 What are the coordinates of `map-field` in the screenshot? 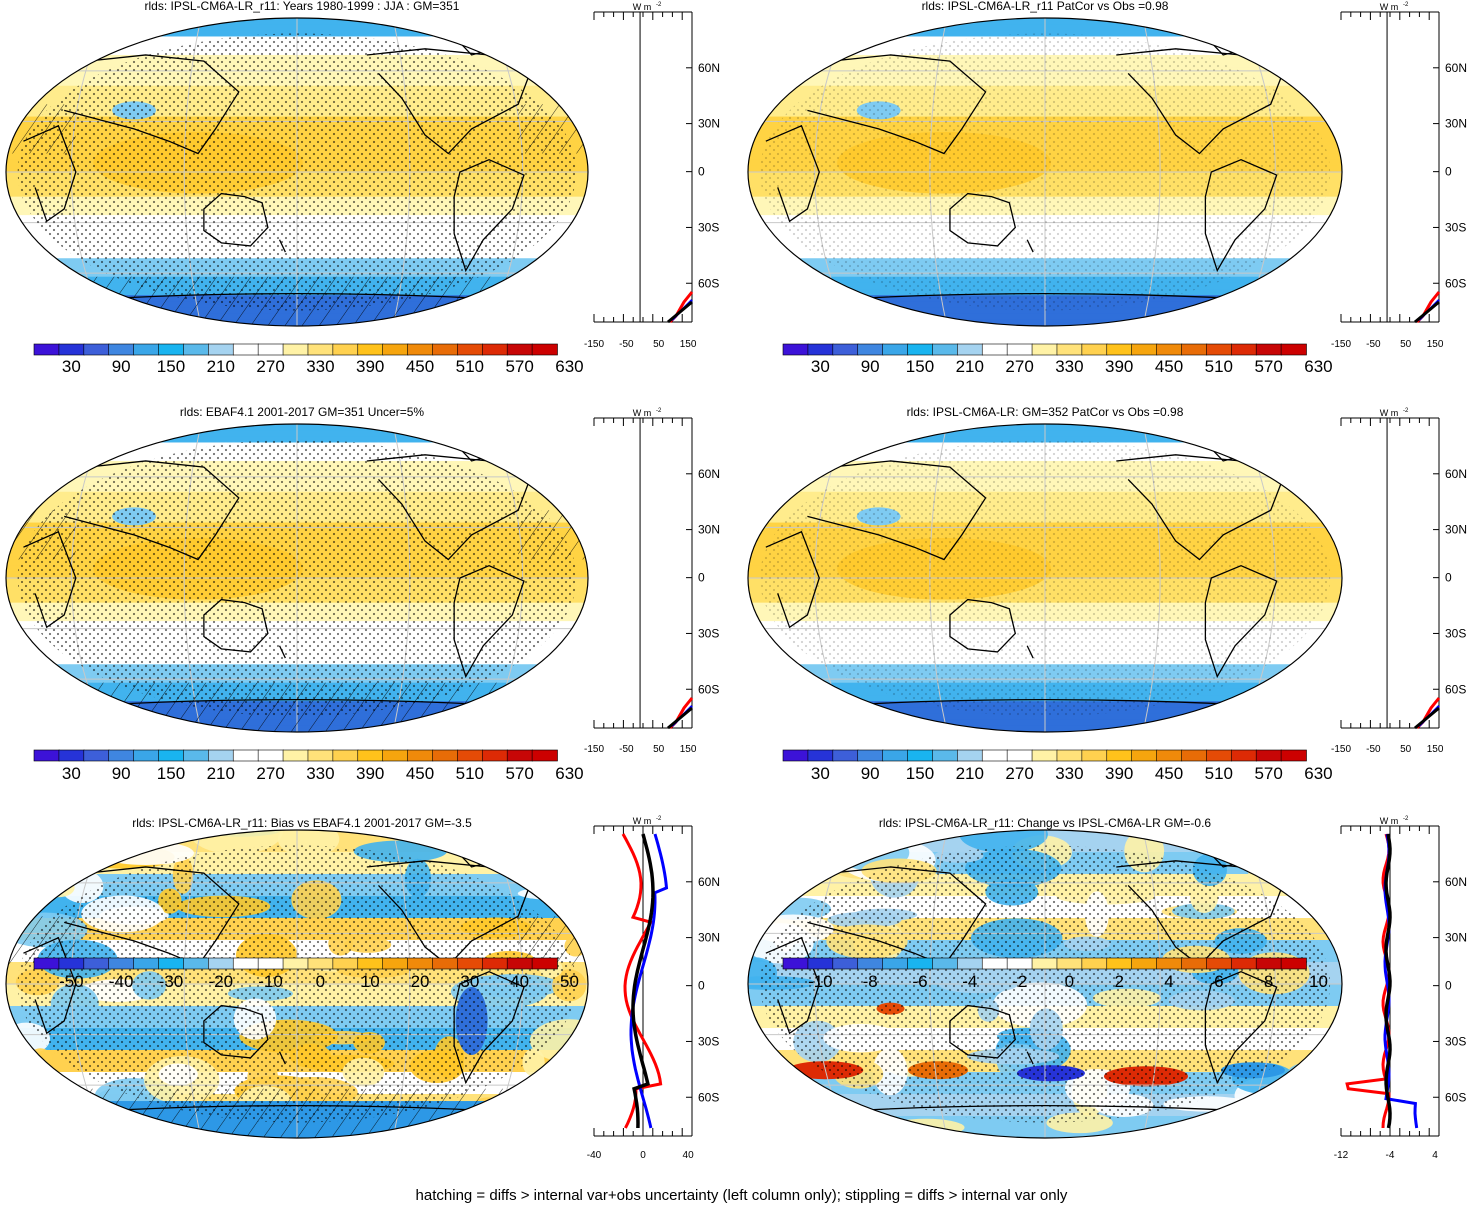 It's located at (297, 172).